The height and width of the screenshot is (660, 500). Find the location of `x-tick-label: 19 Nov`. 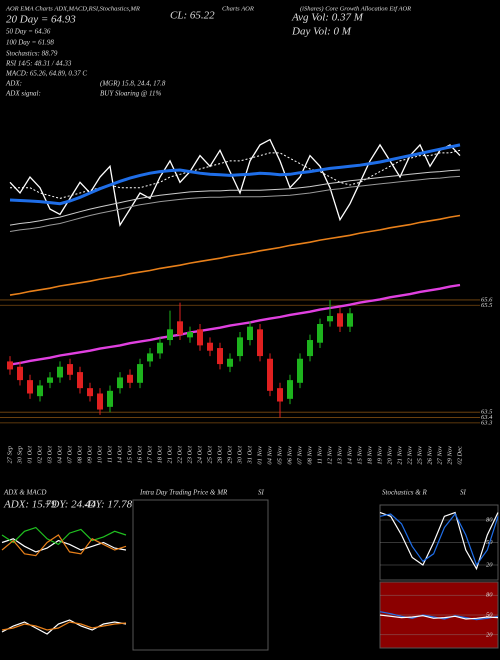

x-tick-label: 19 Nov is located at coordinates (379, 455).